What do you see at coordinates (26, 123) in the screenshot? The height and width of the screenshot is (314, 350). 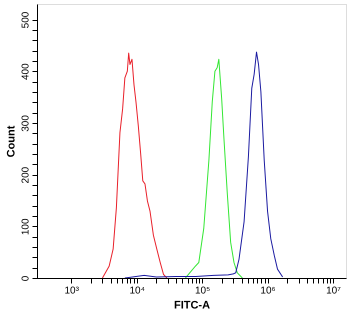 I see `y-tick-label: 300` at bounding box center [26, 123].